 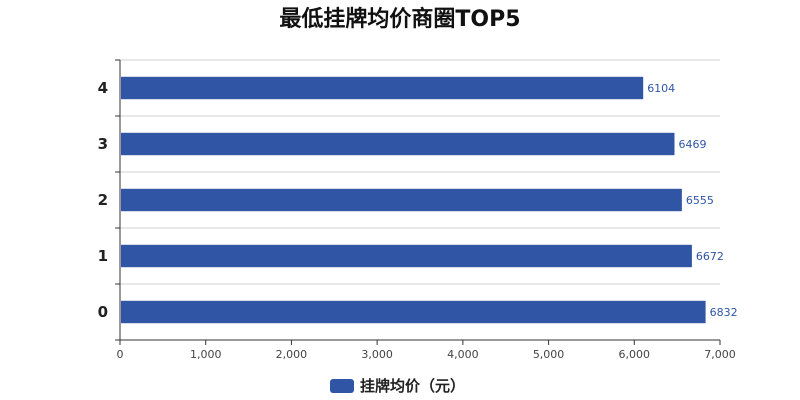 I want to click on legend: 挂牌均价（元）, so click(x=397, y=386).